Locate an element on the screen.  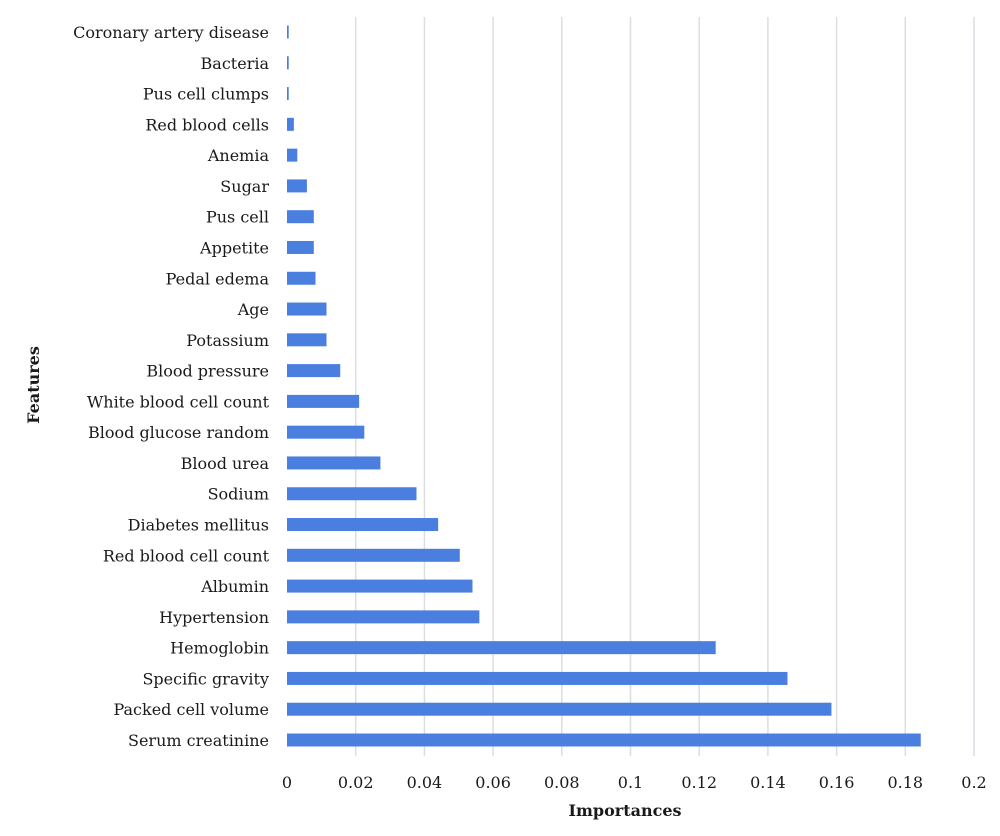
category-label: Appetite is located at coordinates (234, 247).